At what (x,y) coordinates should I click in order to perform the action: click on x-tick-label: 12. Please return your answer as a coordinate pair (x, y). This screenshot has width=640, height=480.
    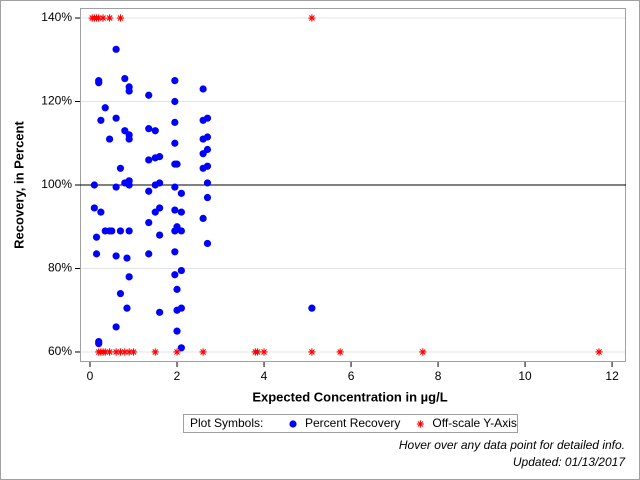
    Looking at the image, I should click on (612, 376).